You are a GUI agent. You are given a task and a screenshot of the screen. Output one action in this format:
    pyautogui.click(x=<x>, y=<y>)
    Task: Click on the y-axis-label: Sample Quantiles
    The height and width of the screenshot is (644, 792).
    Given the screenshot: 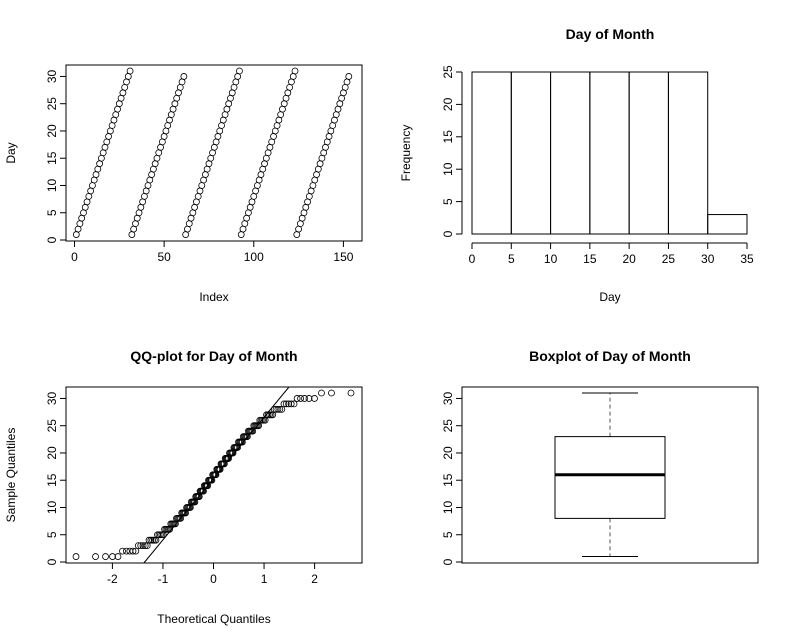 What is the action you would take?
    pyautogui.click(x=11, y=475)
    